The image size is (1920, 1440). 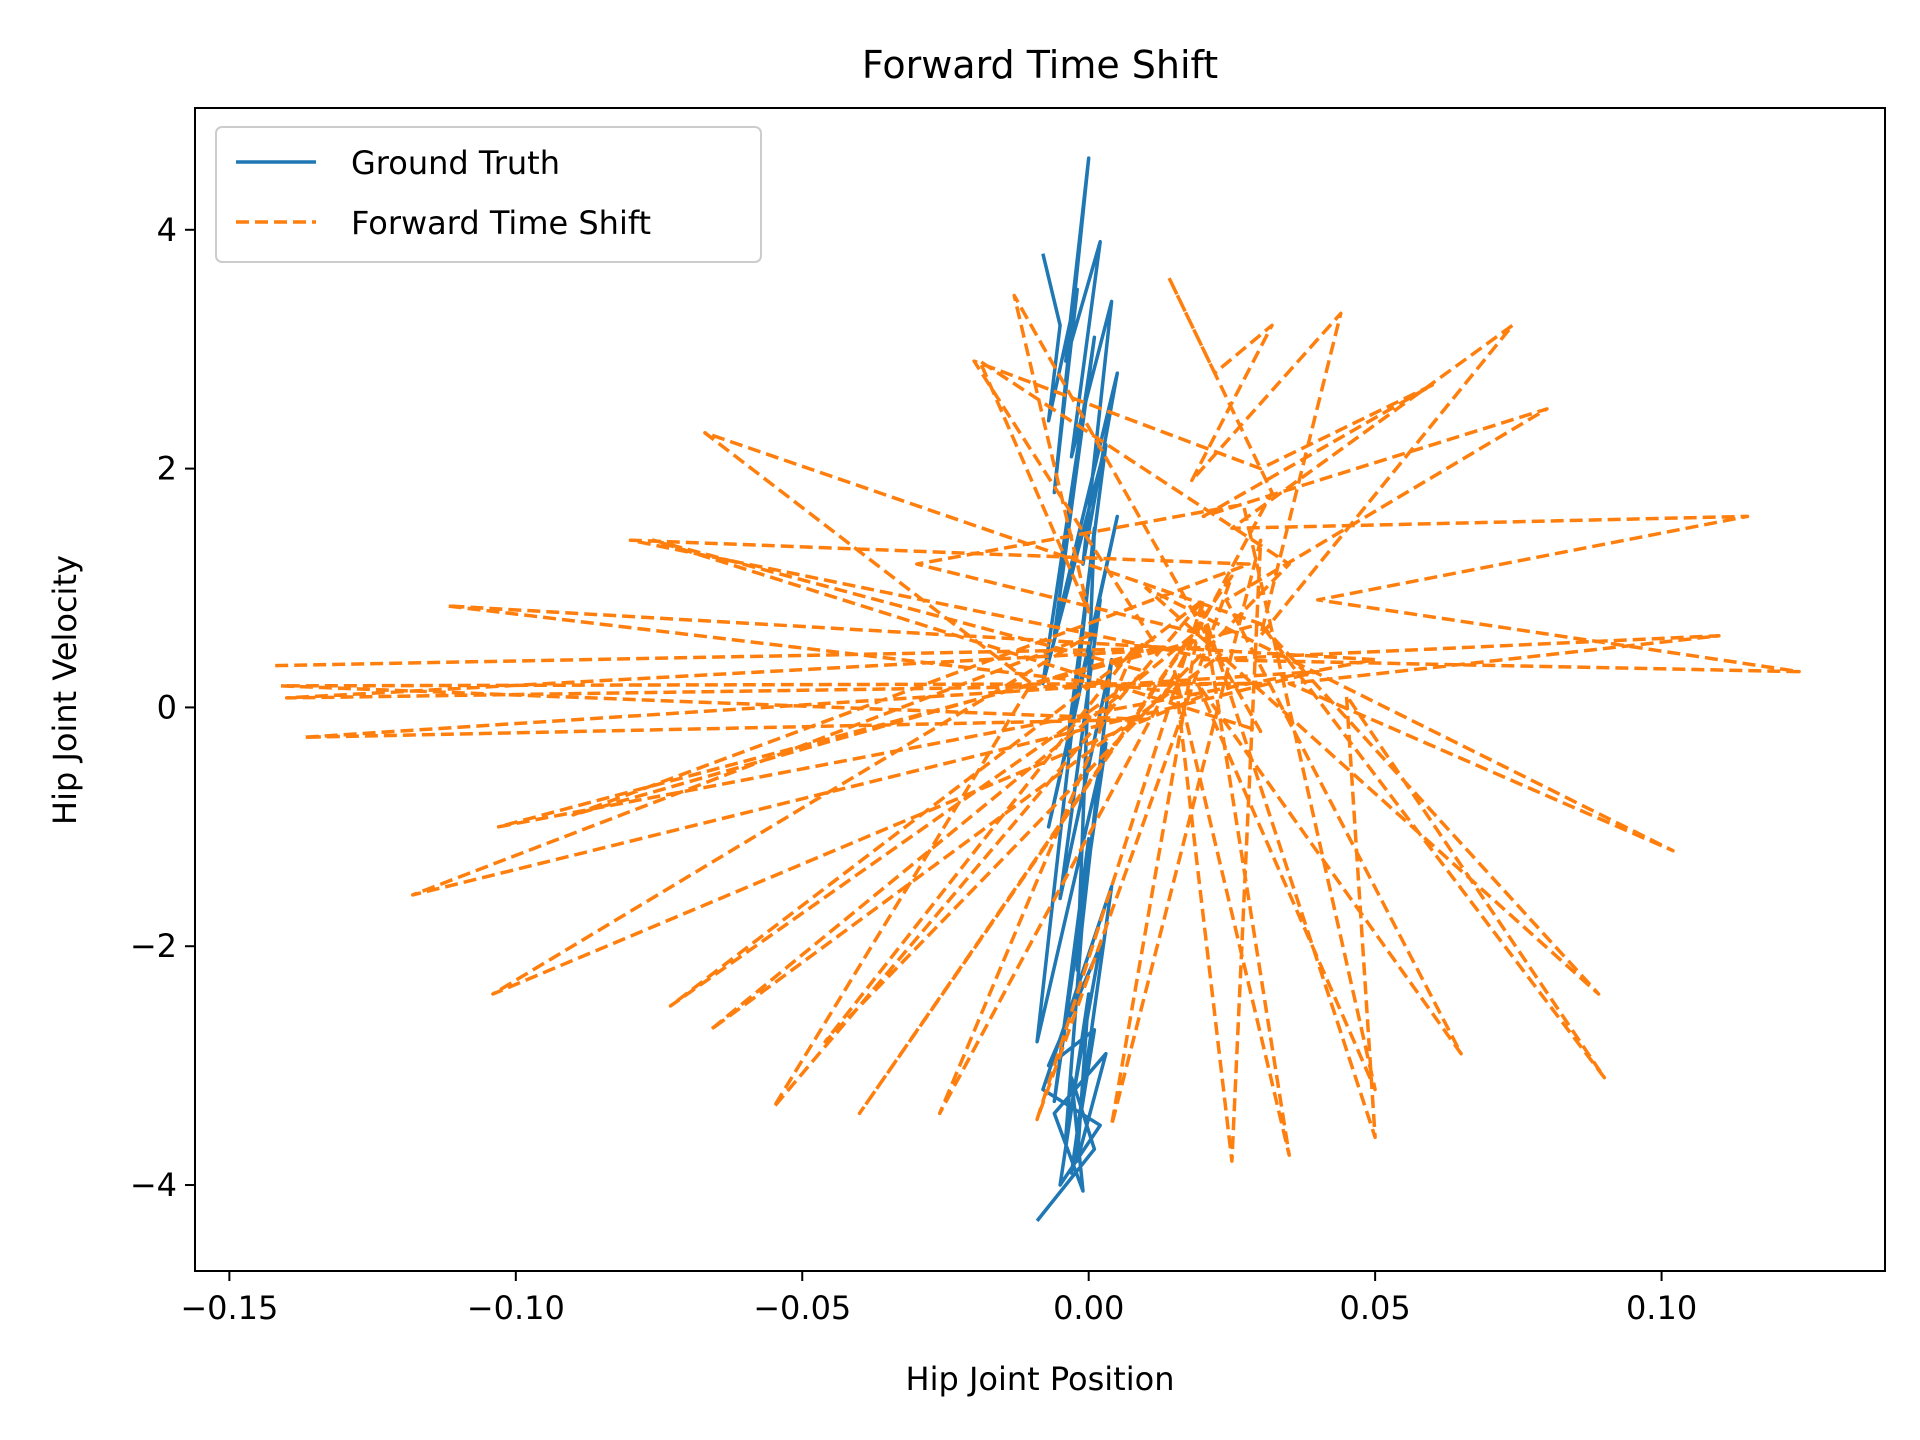 I want to click on y-tick-label: 2, so click(x=167, y=469).